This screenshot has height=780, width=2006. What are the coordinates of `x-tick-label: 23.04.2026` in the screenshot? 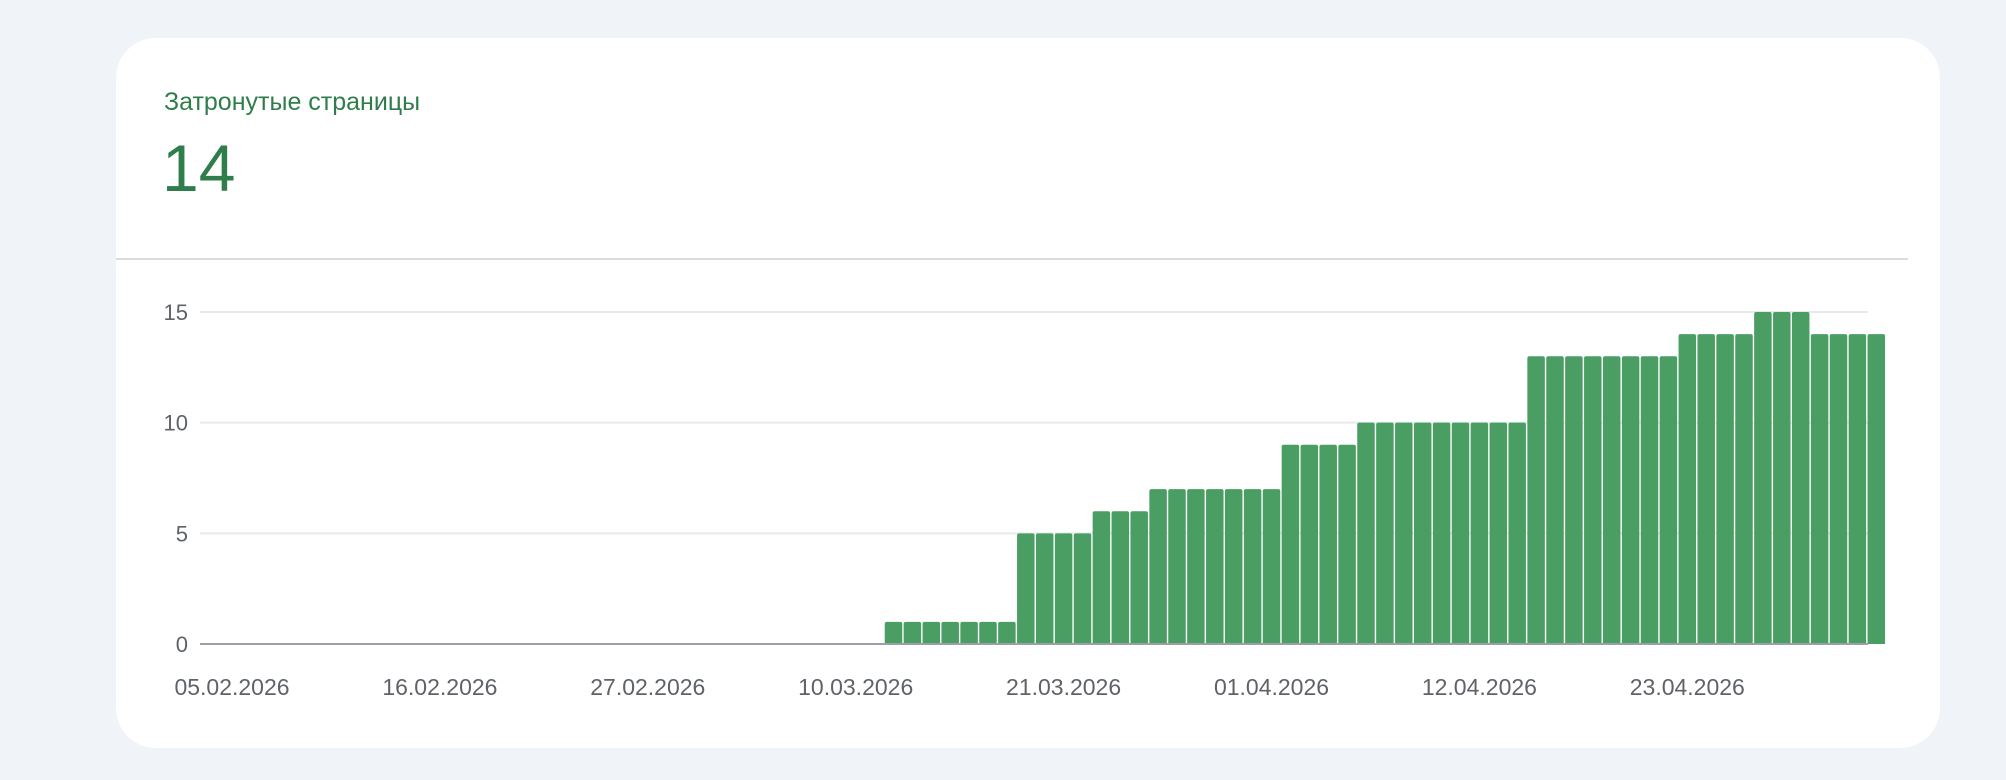 It's located at (1687, 687).